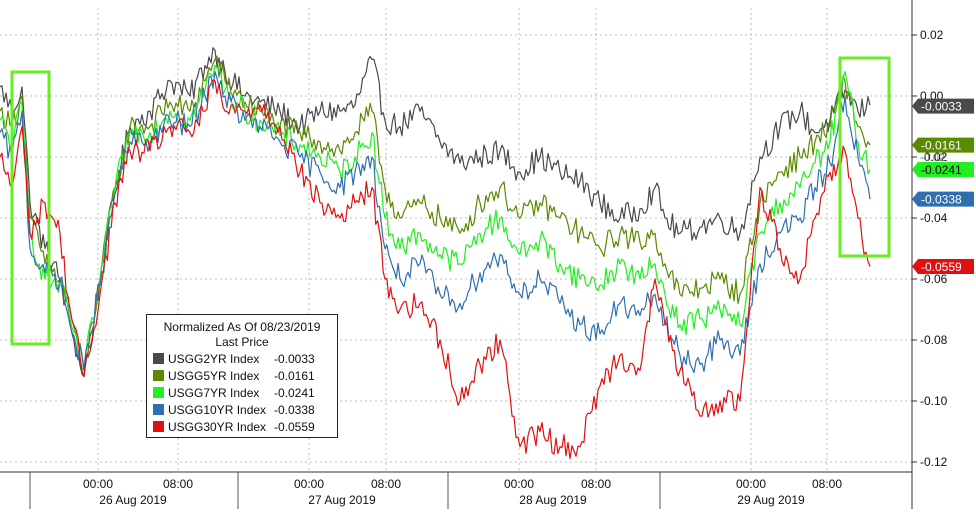  What do you see at coordinates (242, 342) in the screenshot?
I see `legend-subtitle: Last Price` at bounding box center [242, 342].